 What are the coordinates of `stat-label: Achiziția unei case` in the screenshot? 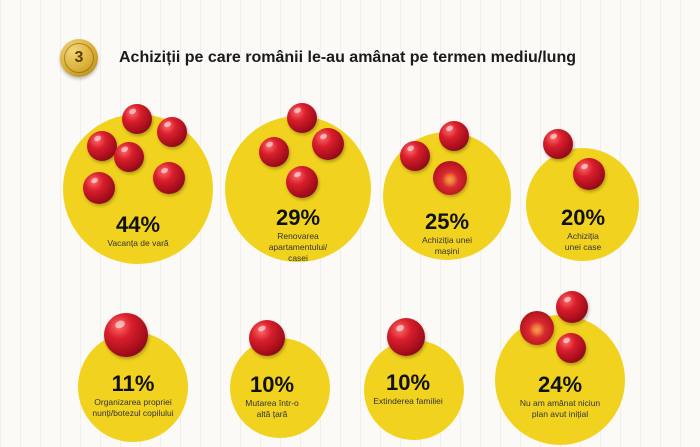 It's located at (583, 241).